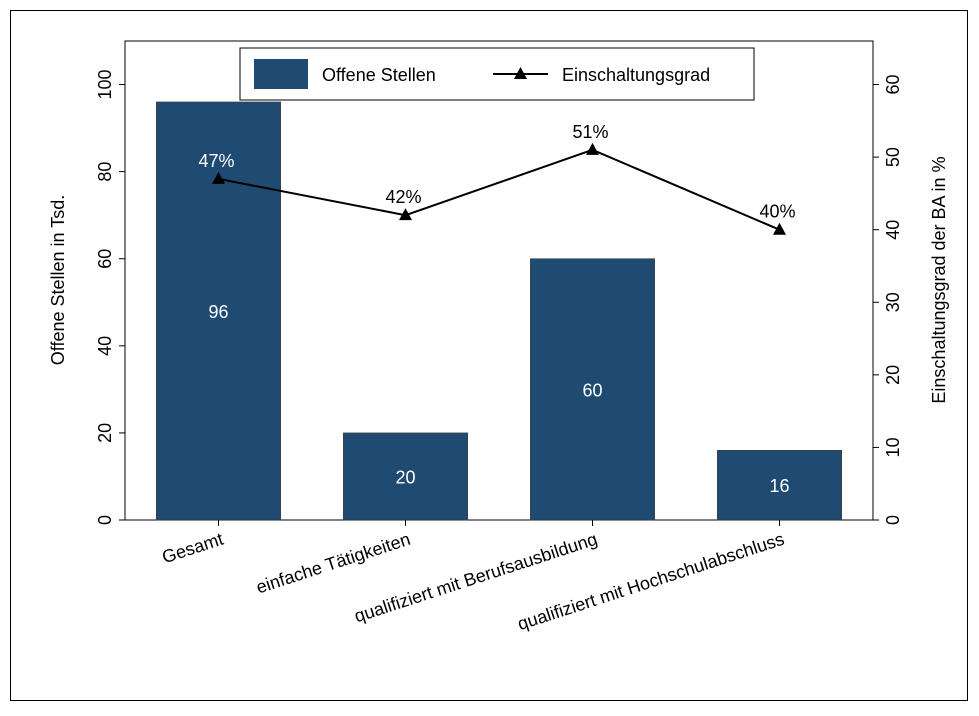 Image resolution: width=979 pixels, height=716 pixels. What do you see at coordinates (497, 74) in the screenshot?
I see `legend: Offene Stellen Einschaltungsgrad` at bounding box center [497, 74].